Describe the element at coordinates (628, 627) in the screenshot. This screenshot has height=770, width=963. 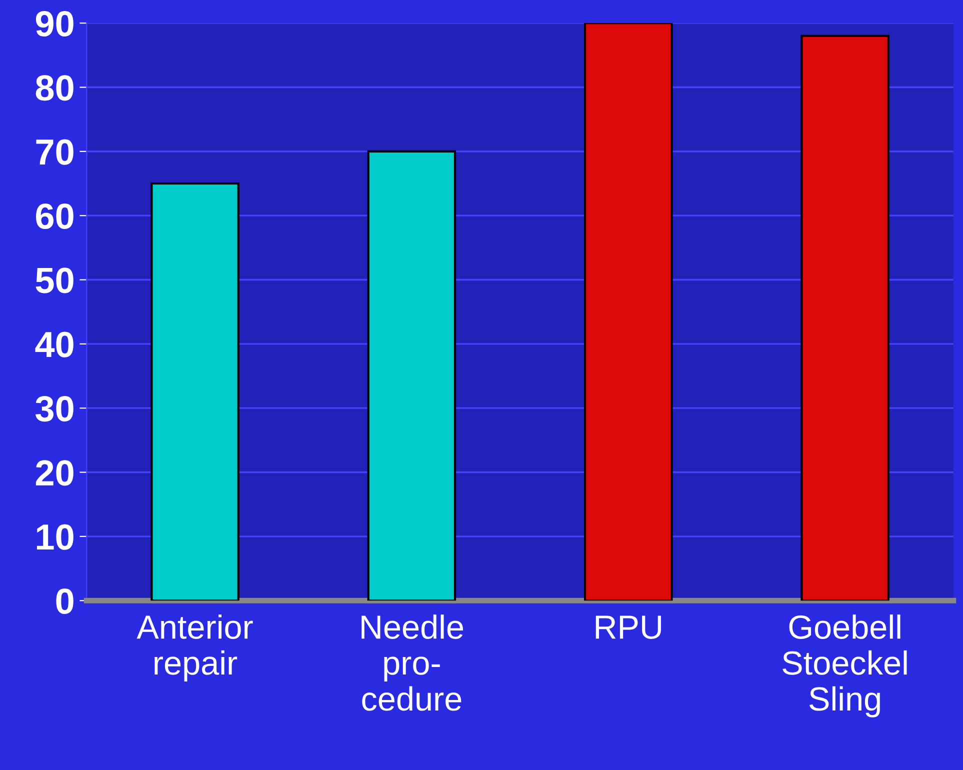
I see `x-tick-label: RPU` at that location.